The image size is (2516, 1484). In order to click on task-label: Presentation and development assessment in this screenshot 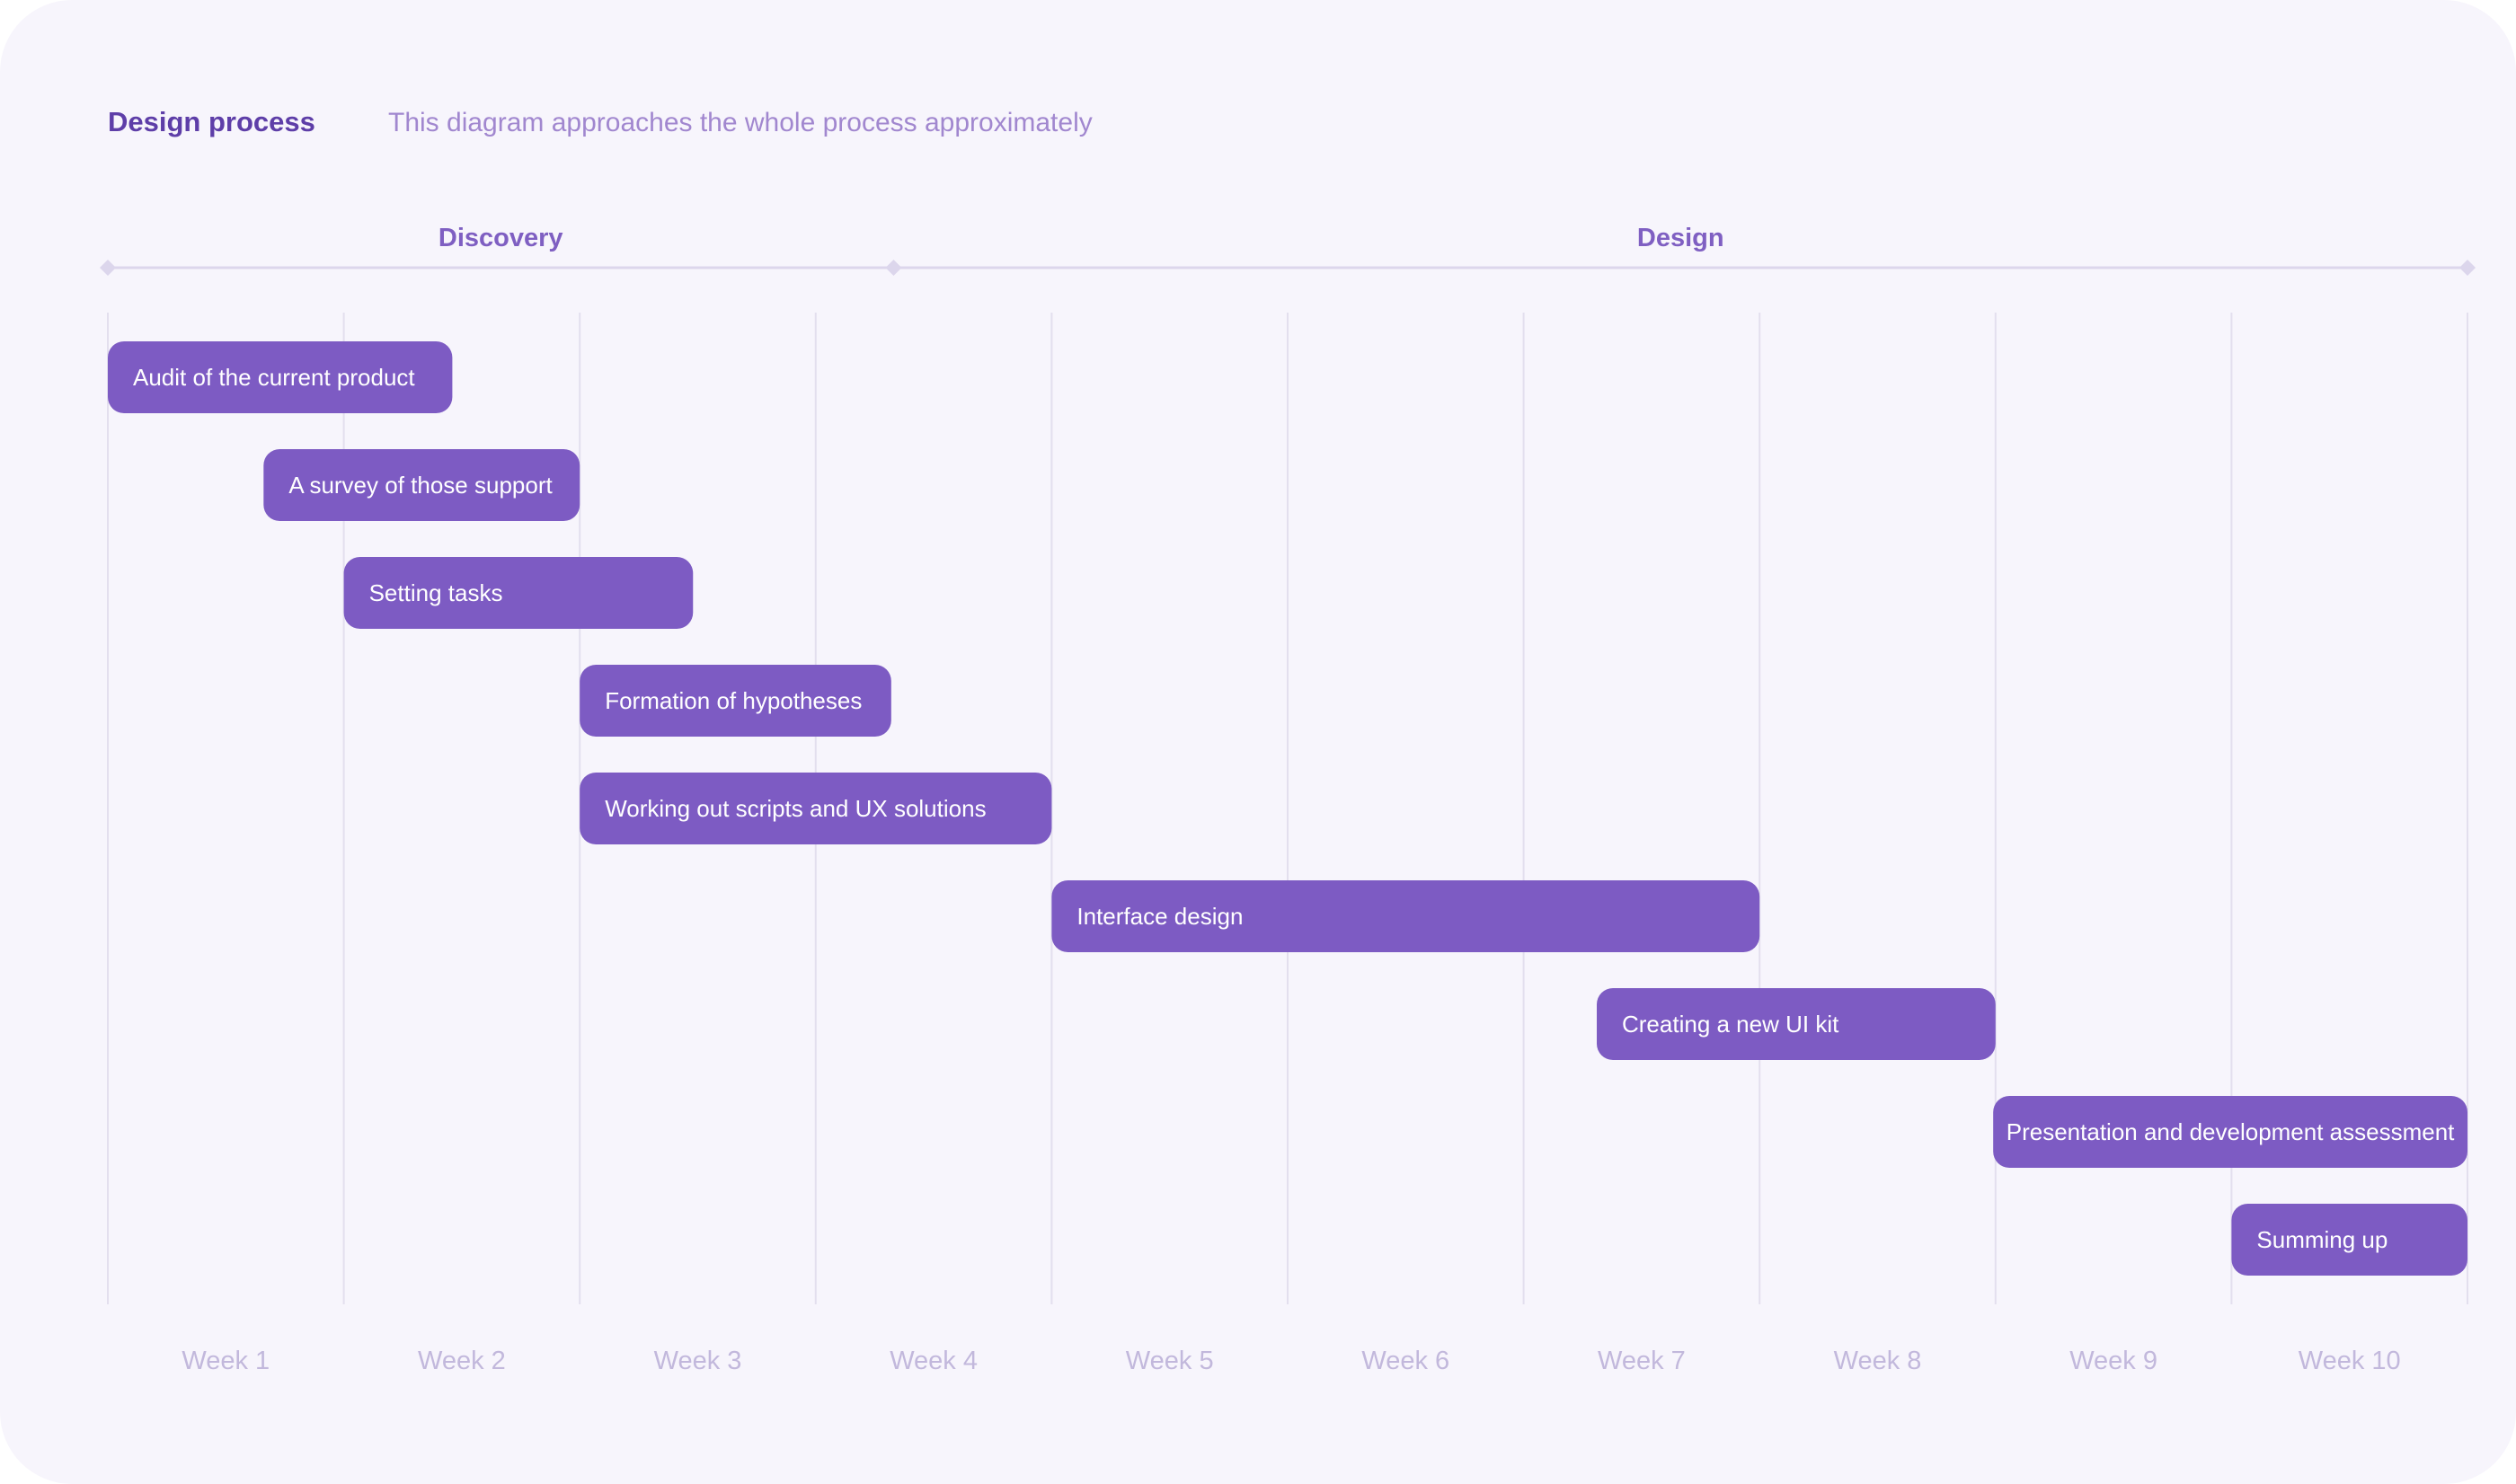, I will do `click(2231, 1131)`.